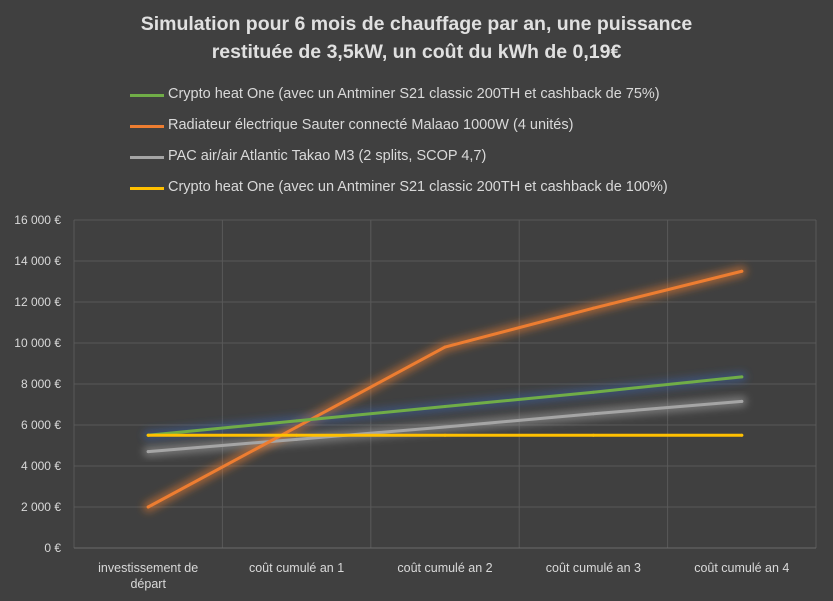  I want to click on y-tick-label-8: 16 000 €, so click(37, 220).